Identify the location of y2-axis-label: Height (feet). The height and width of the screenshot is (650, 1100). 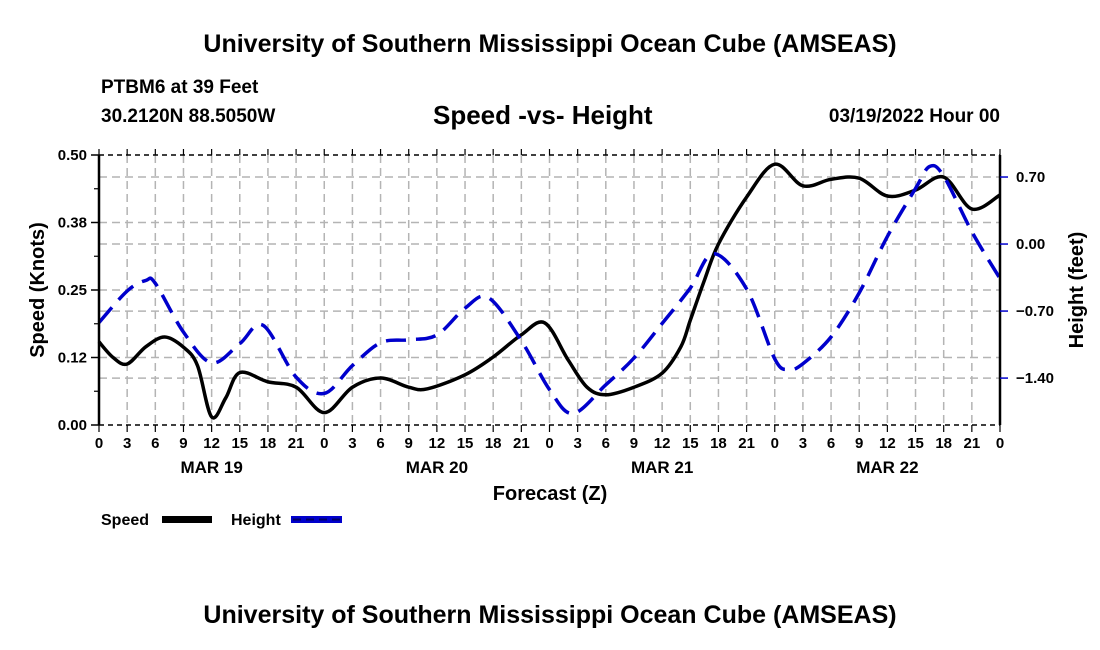
(1077, 290).